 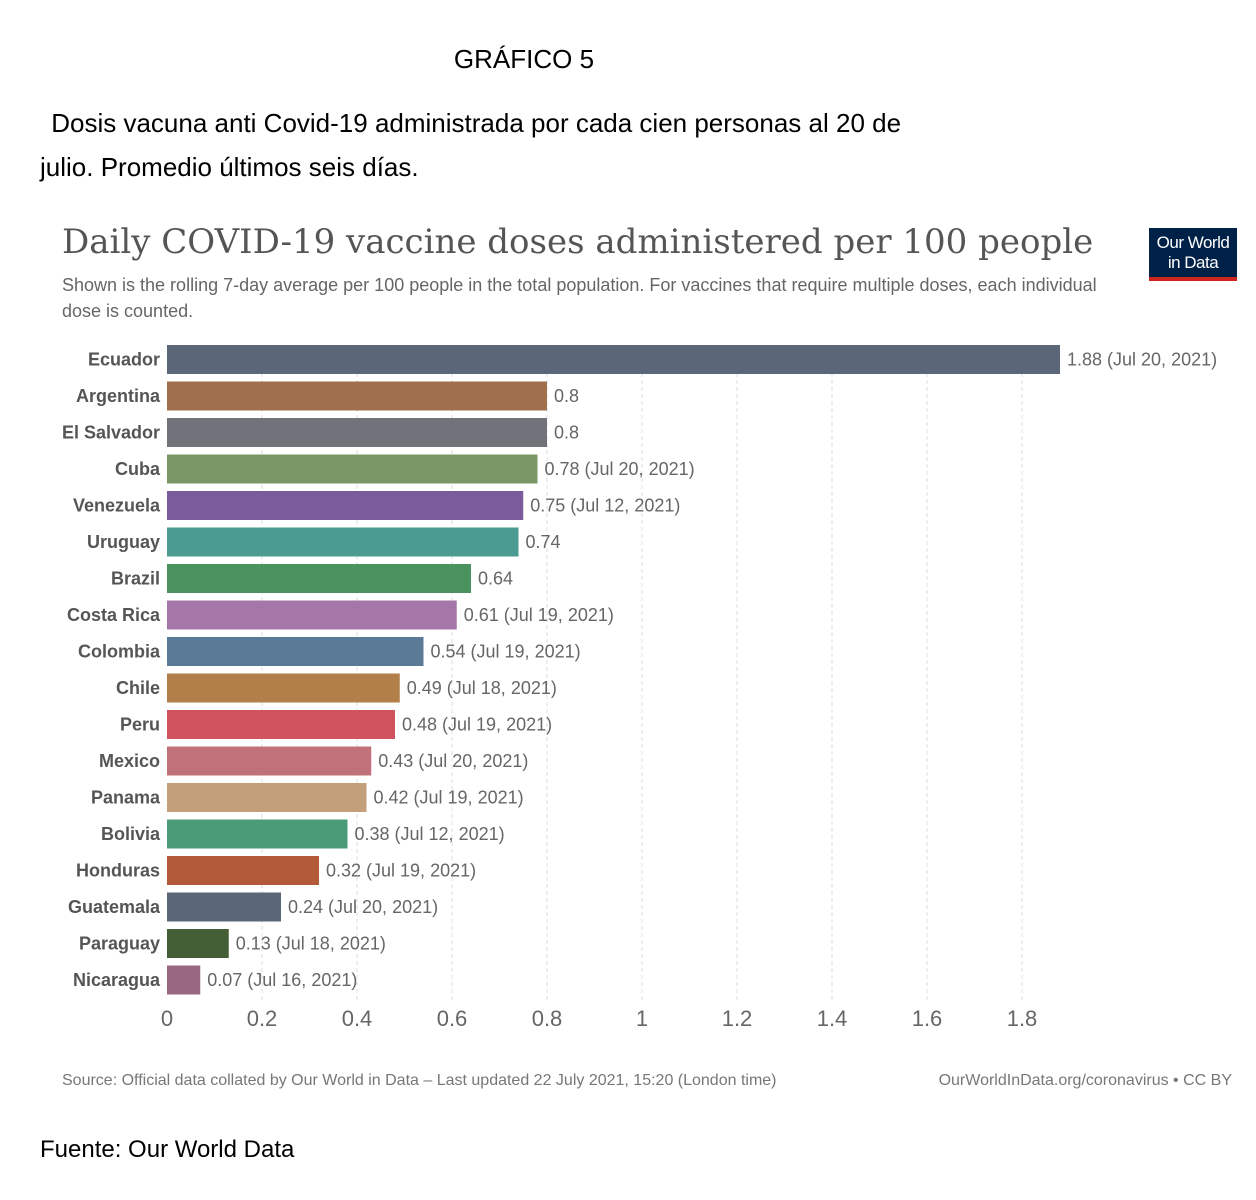 What do you see at coordinates (524, 59) in the screenshot?
I see `figure-number: GRÁFICO 5` at bounding box center [524, 59].